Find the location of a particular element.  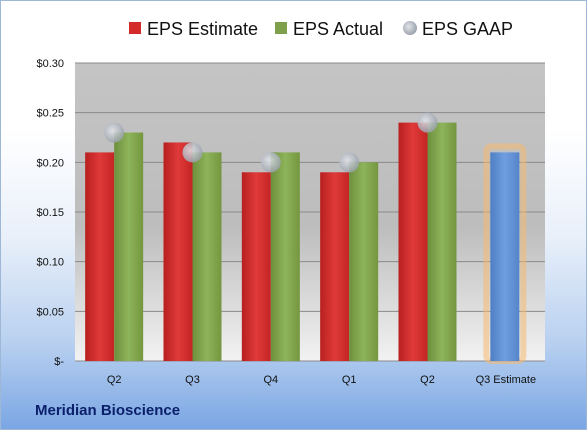

legend-label: EPS Actual is located at coordinates (338, 29).